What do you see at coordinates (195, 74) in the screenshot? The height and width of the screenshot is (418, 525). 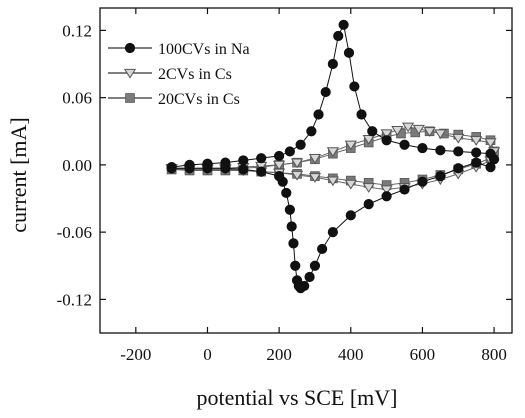 I see `legend-label: 2CVs in Cs` at bounding box center [195, 74].